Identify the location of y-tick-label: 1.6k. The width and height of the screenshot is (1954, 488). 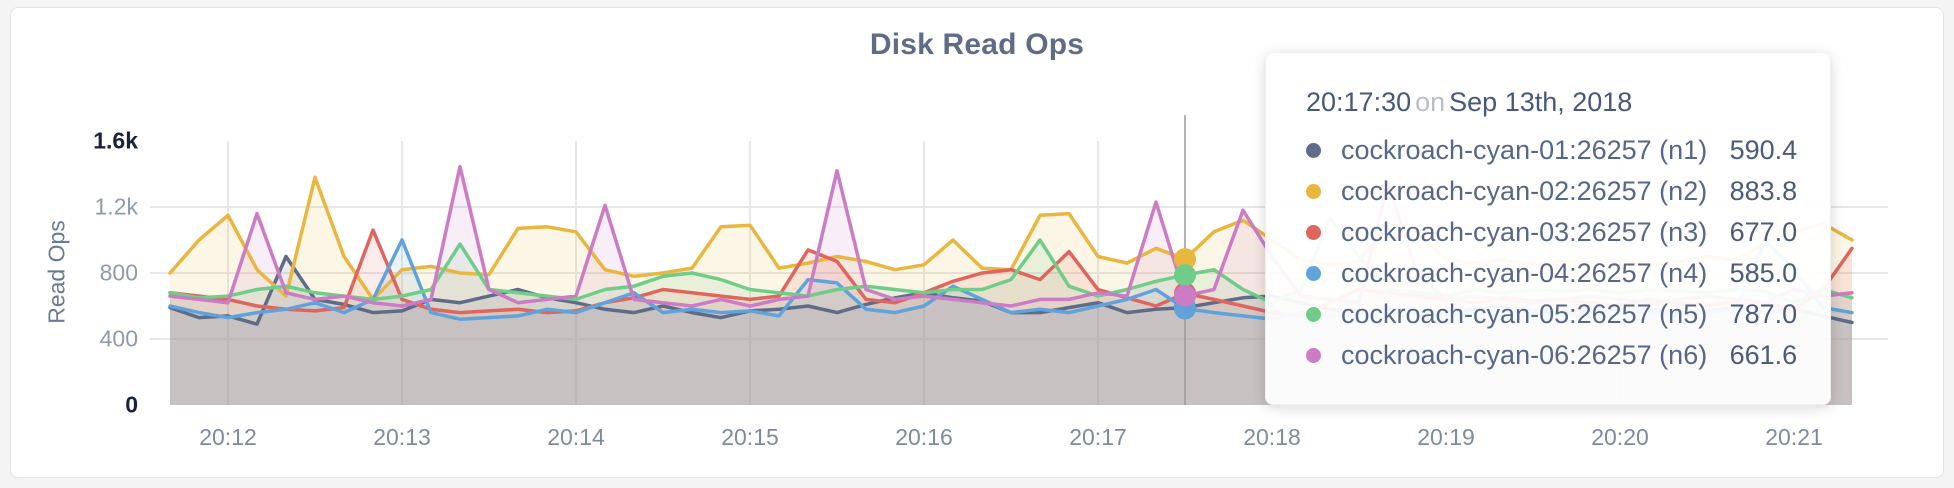
(115, 140).